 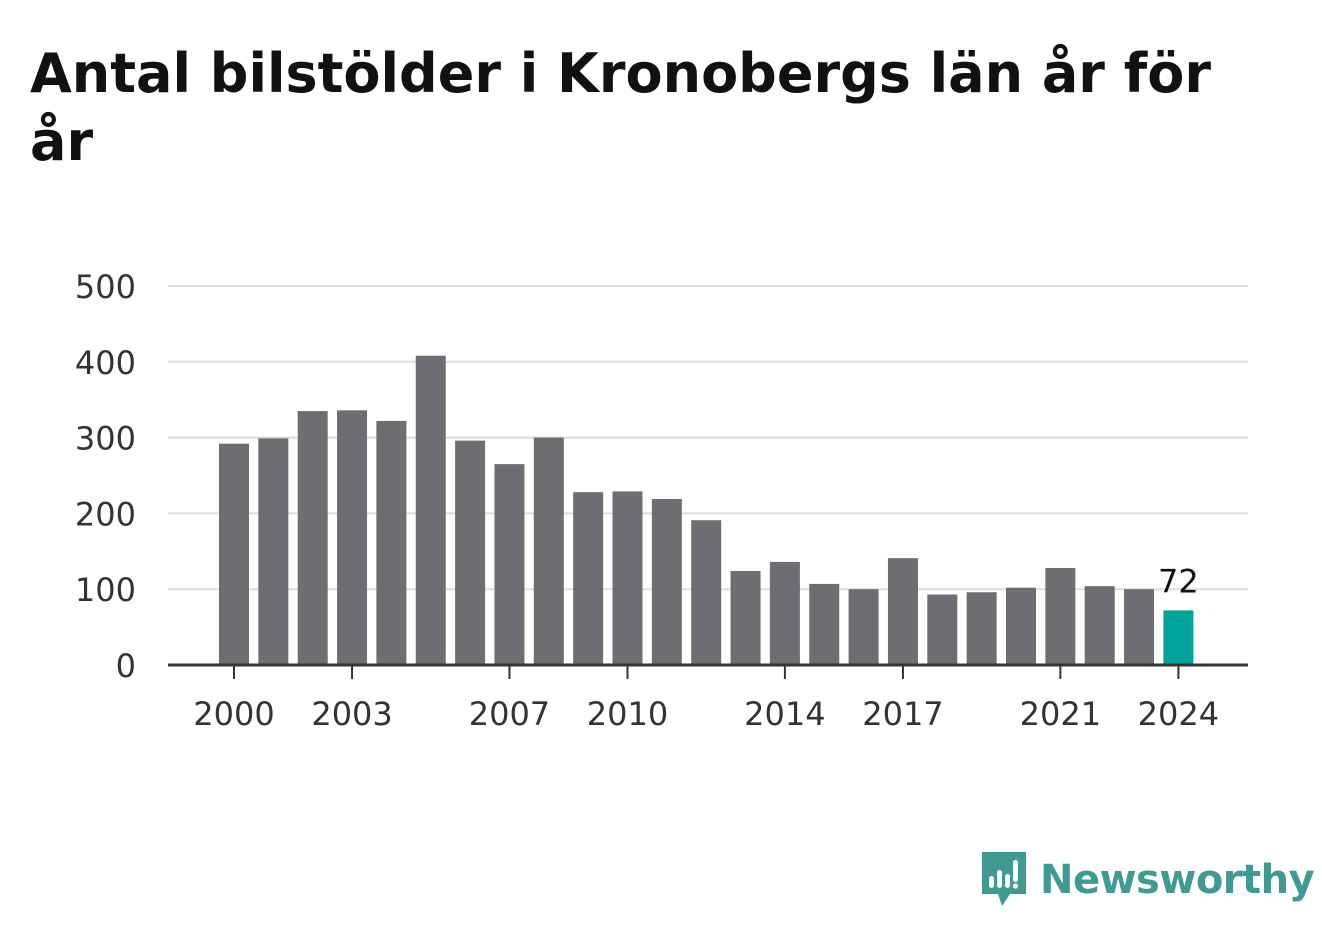 What do you see at coordinates (902, 714) in the screenshot?
I see `x-tick-label: 2017` at bounding box center [902, 714].